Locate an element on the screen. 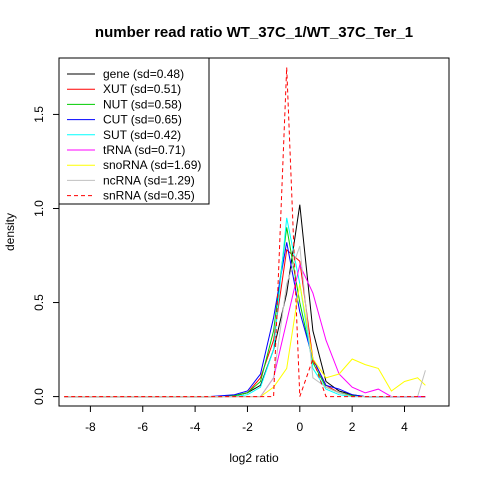  legend-box is located at coordinates (134, 131).